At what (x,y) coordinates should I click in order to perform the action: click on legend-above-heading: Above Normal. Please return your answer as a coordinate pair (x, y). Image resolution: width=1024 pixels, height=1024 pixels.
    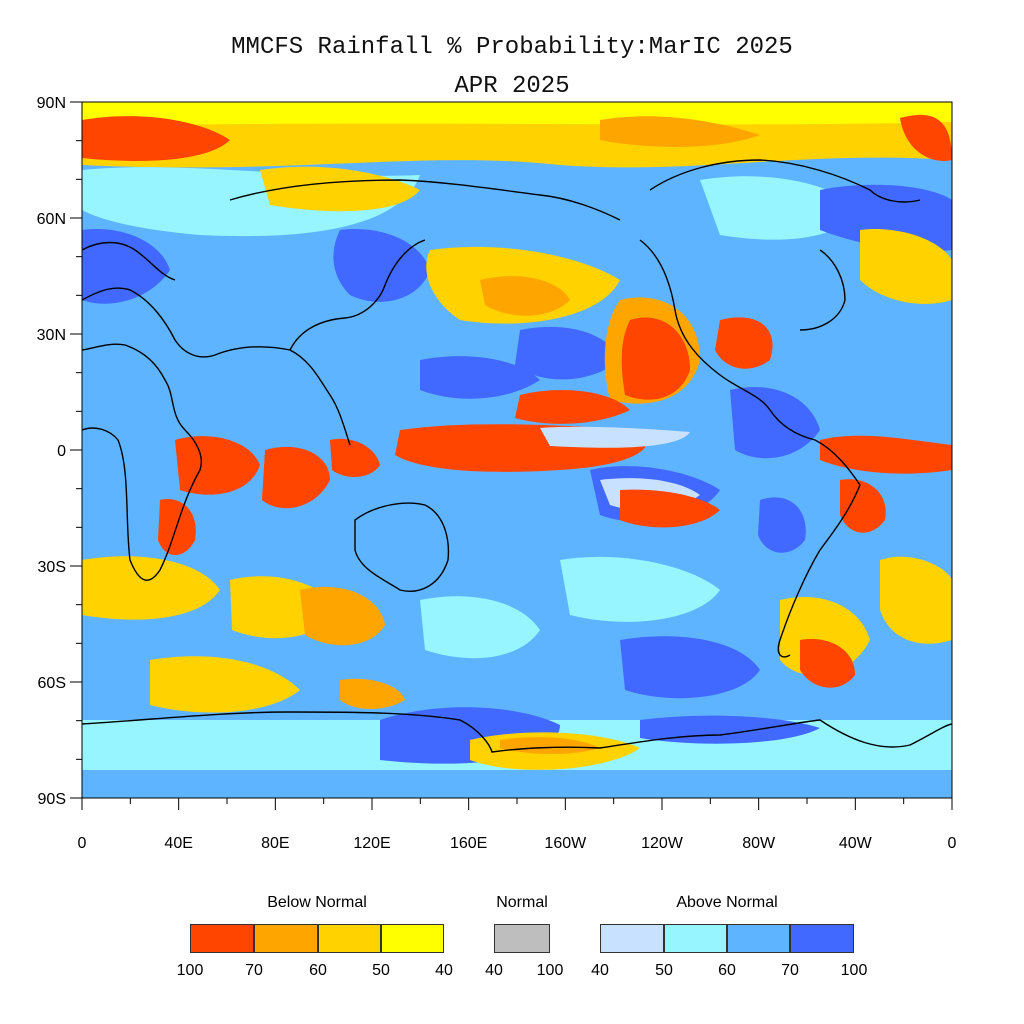
    Looking at the image, I should click on (727, 902).